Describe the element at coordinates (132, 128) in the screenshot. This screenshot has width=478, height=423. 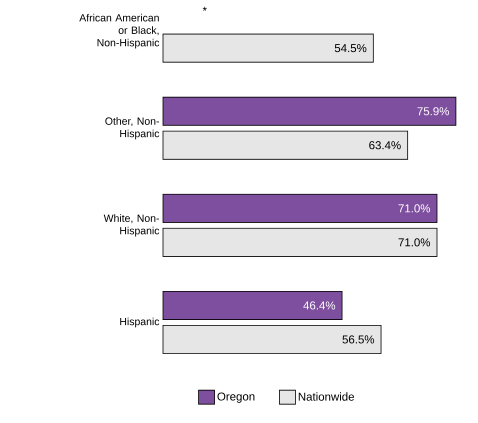
I see `y-tick-label: Other, Non-Hispanic` at that location.